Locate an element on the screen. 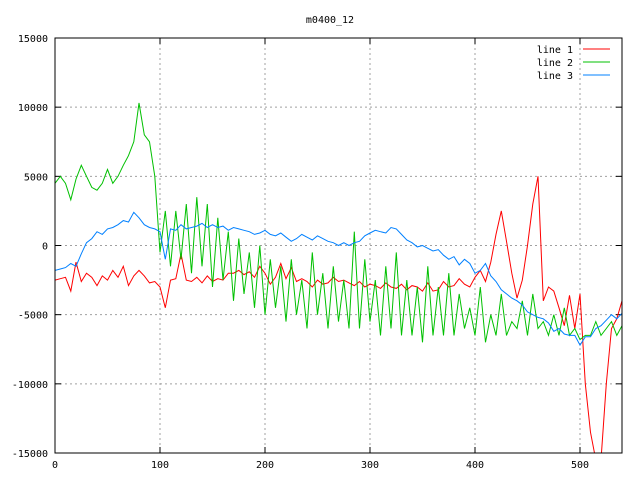  x-tick-label: 200 is located at coordinates (265, 465).